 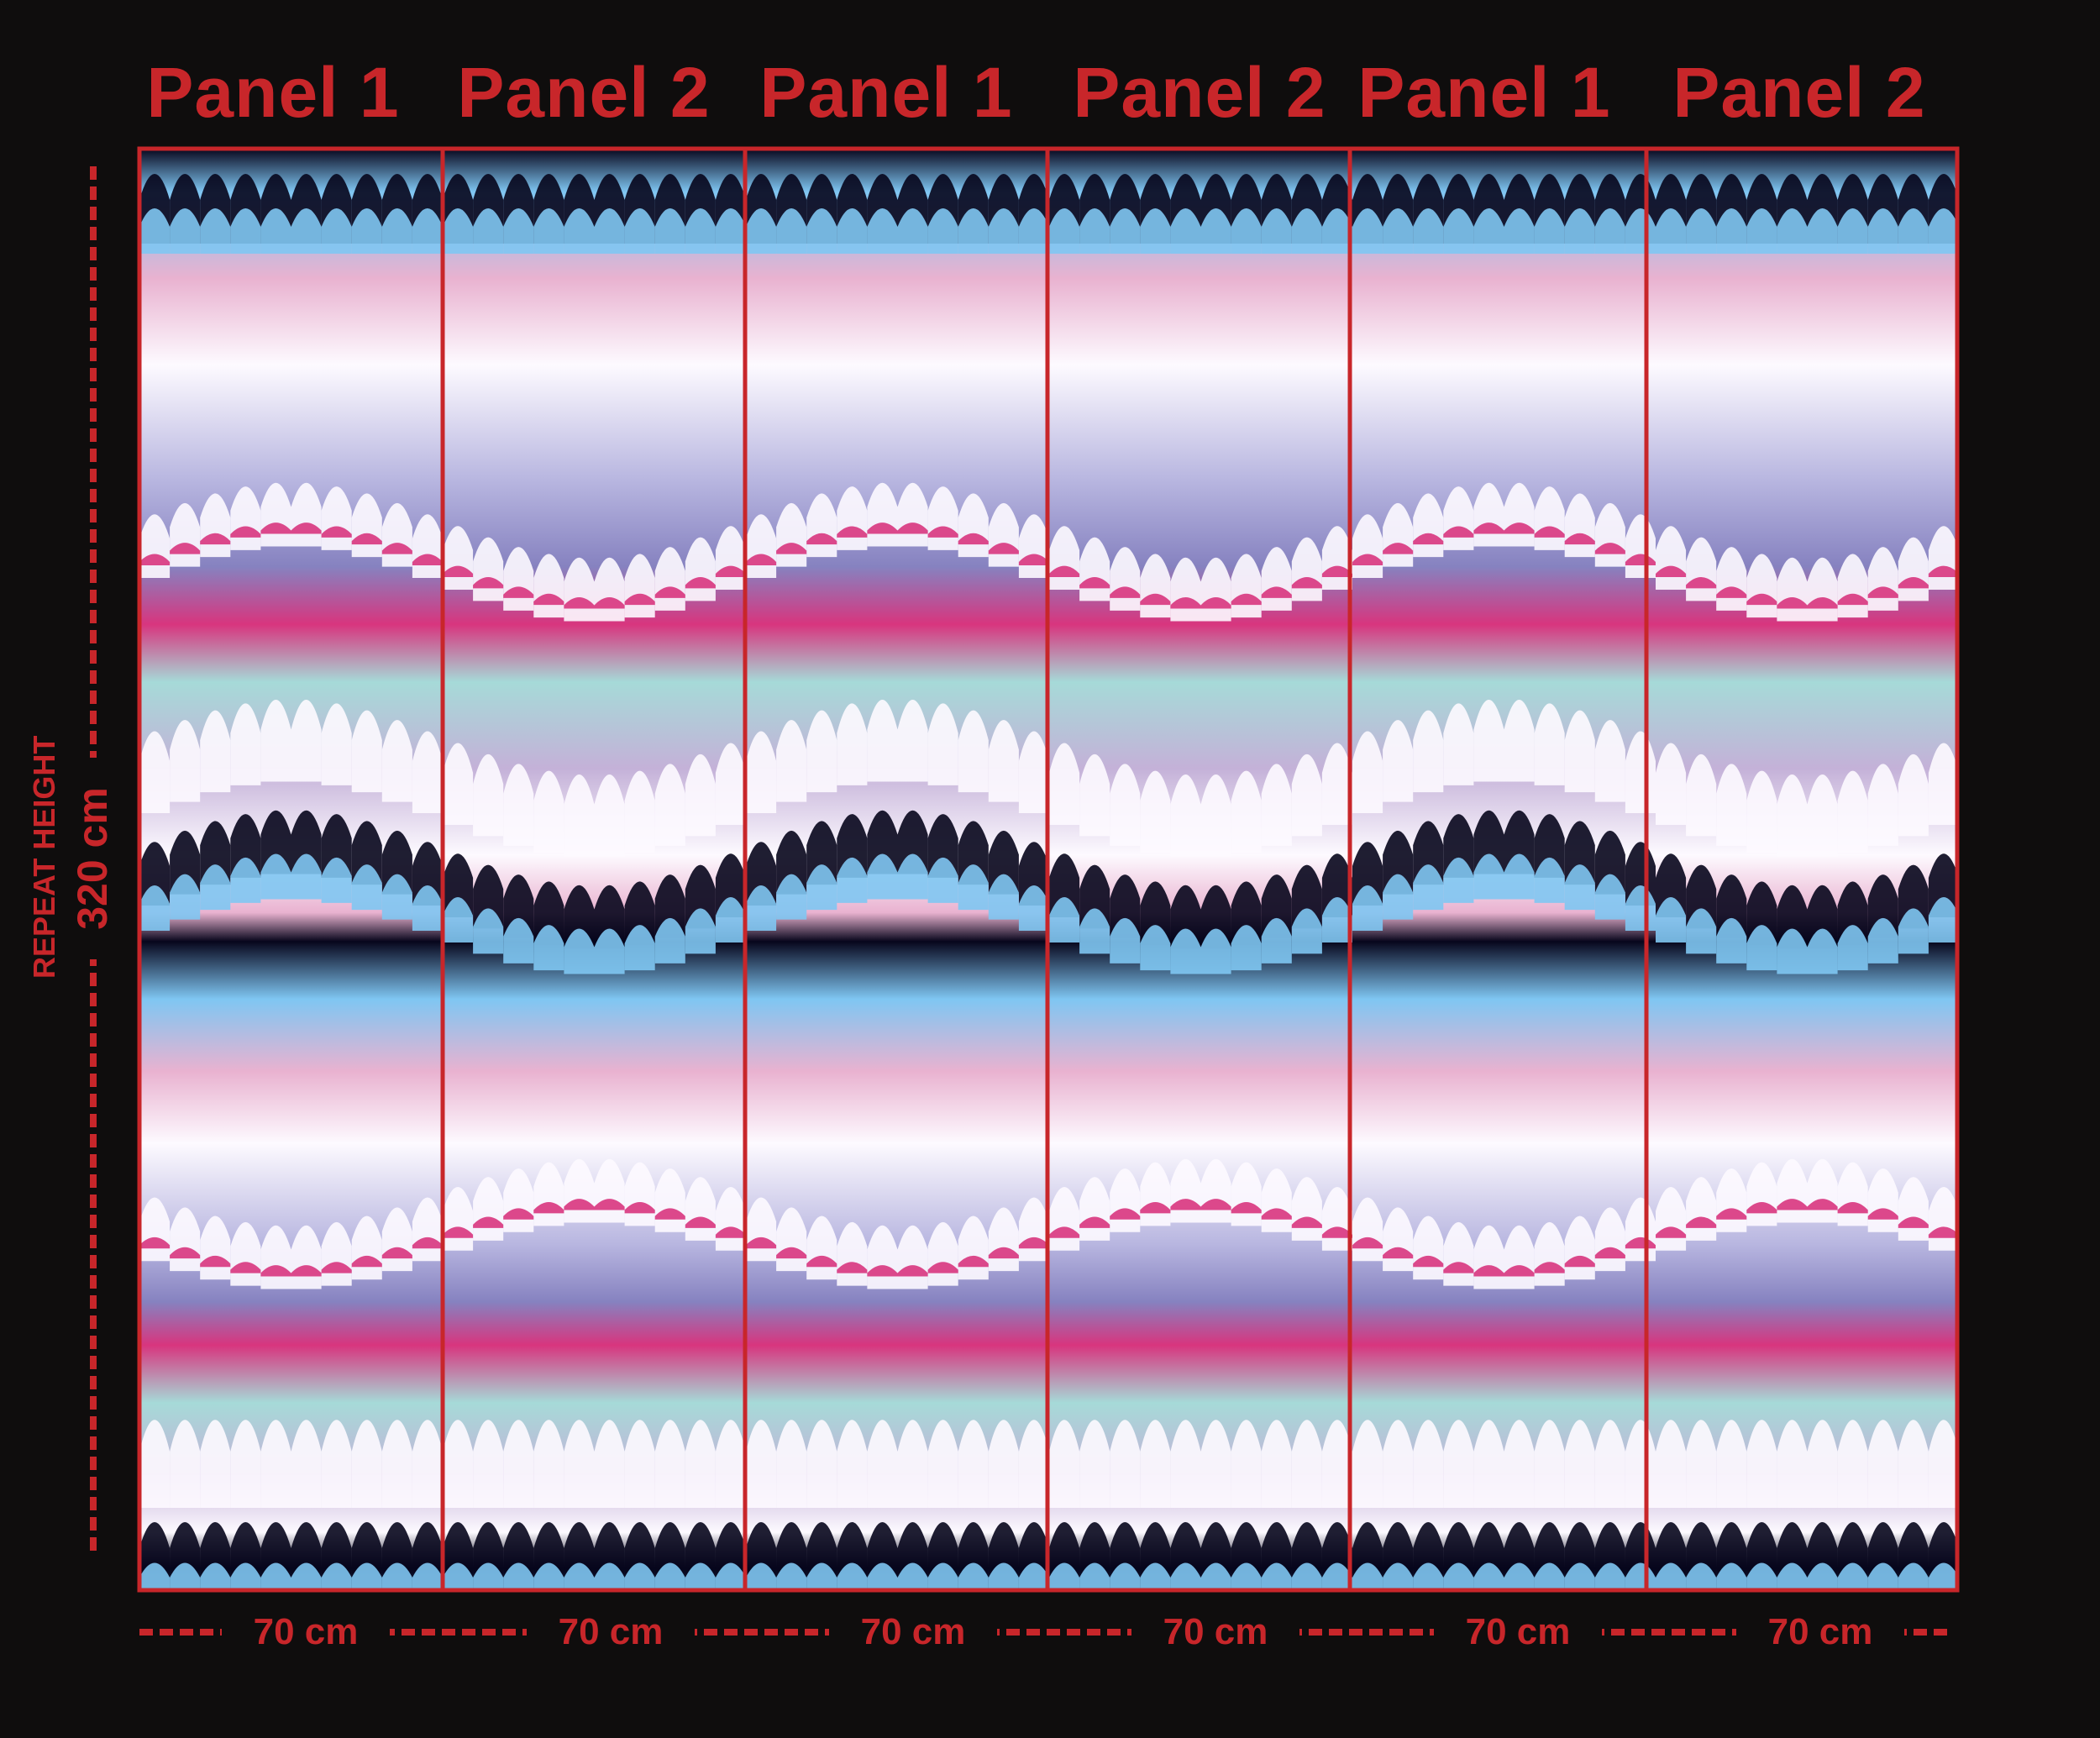 What do you see at coordinates (44, 857) in the screenshot?
I see `repeat-height-caption: REPEAT HEIGHT` at bounding box center [44, 857].